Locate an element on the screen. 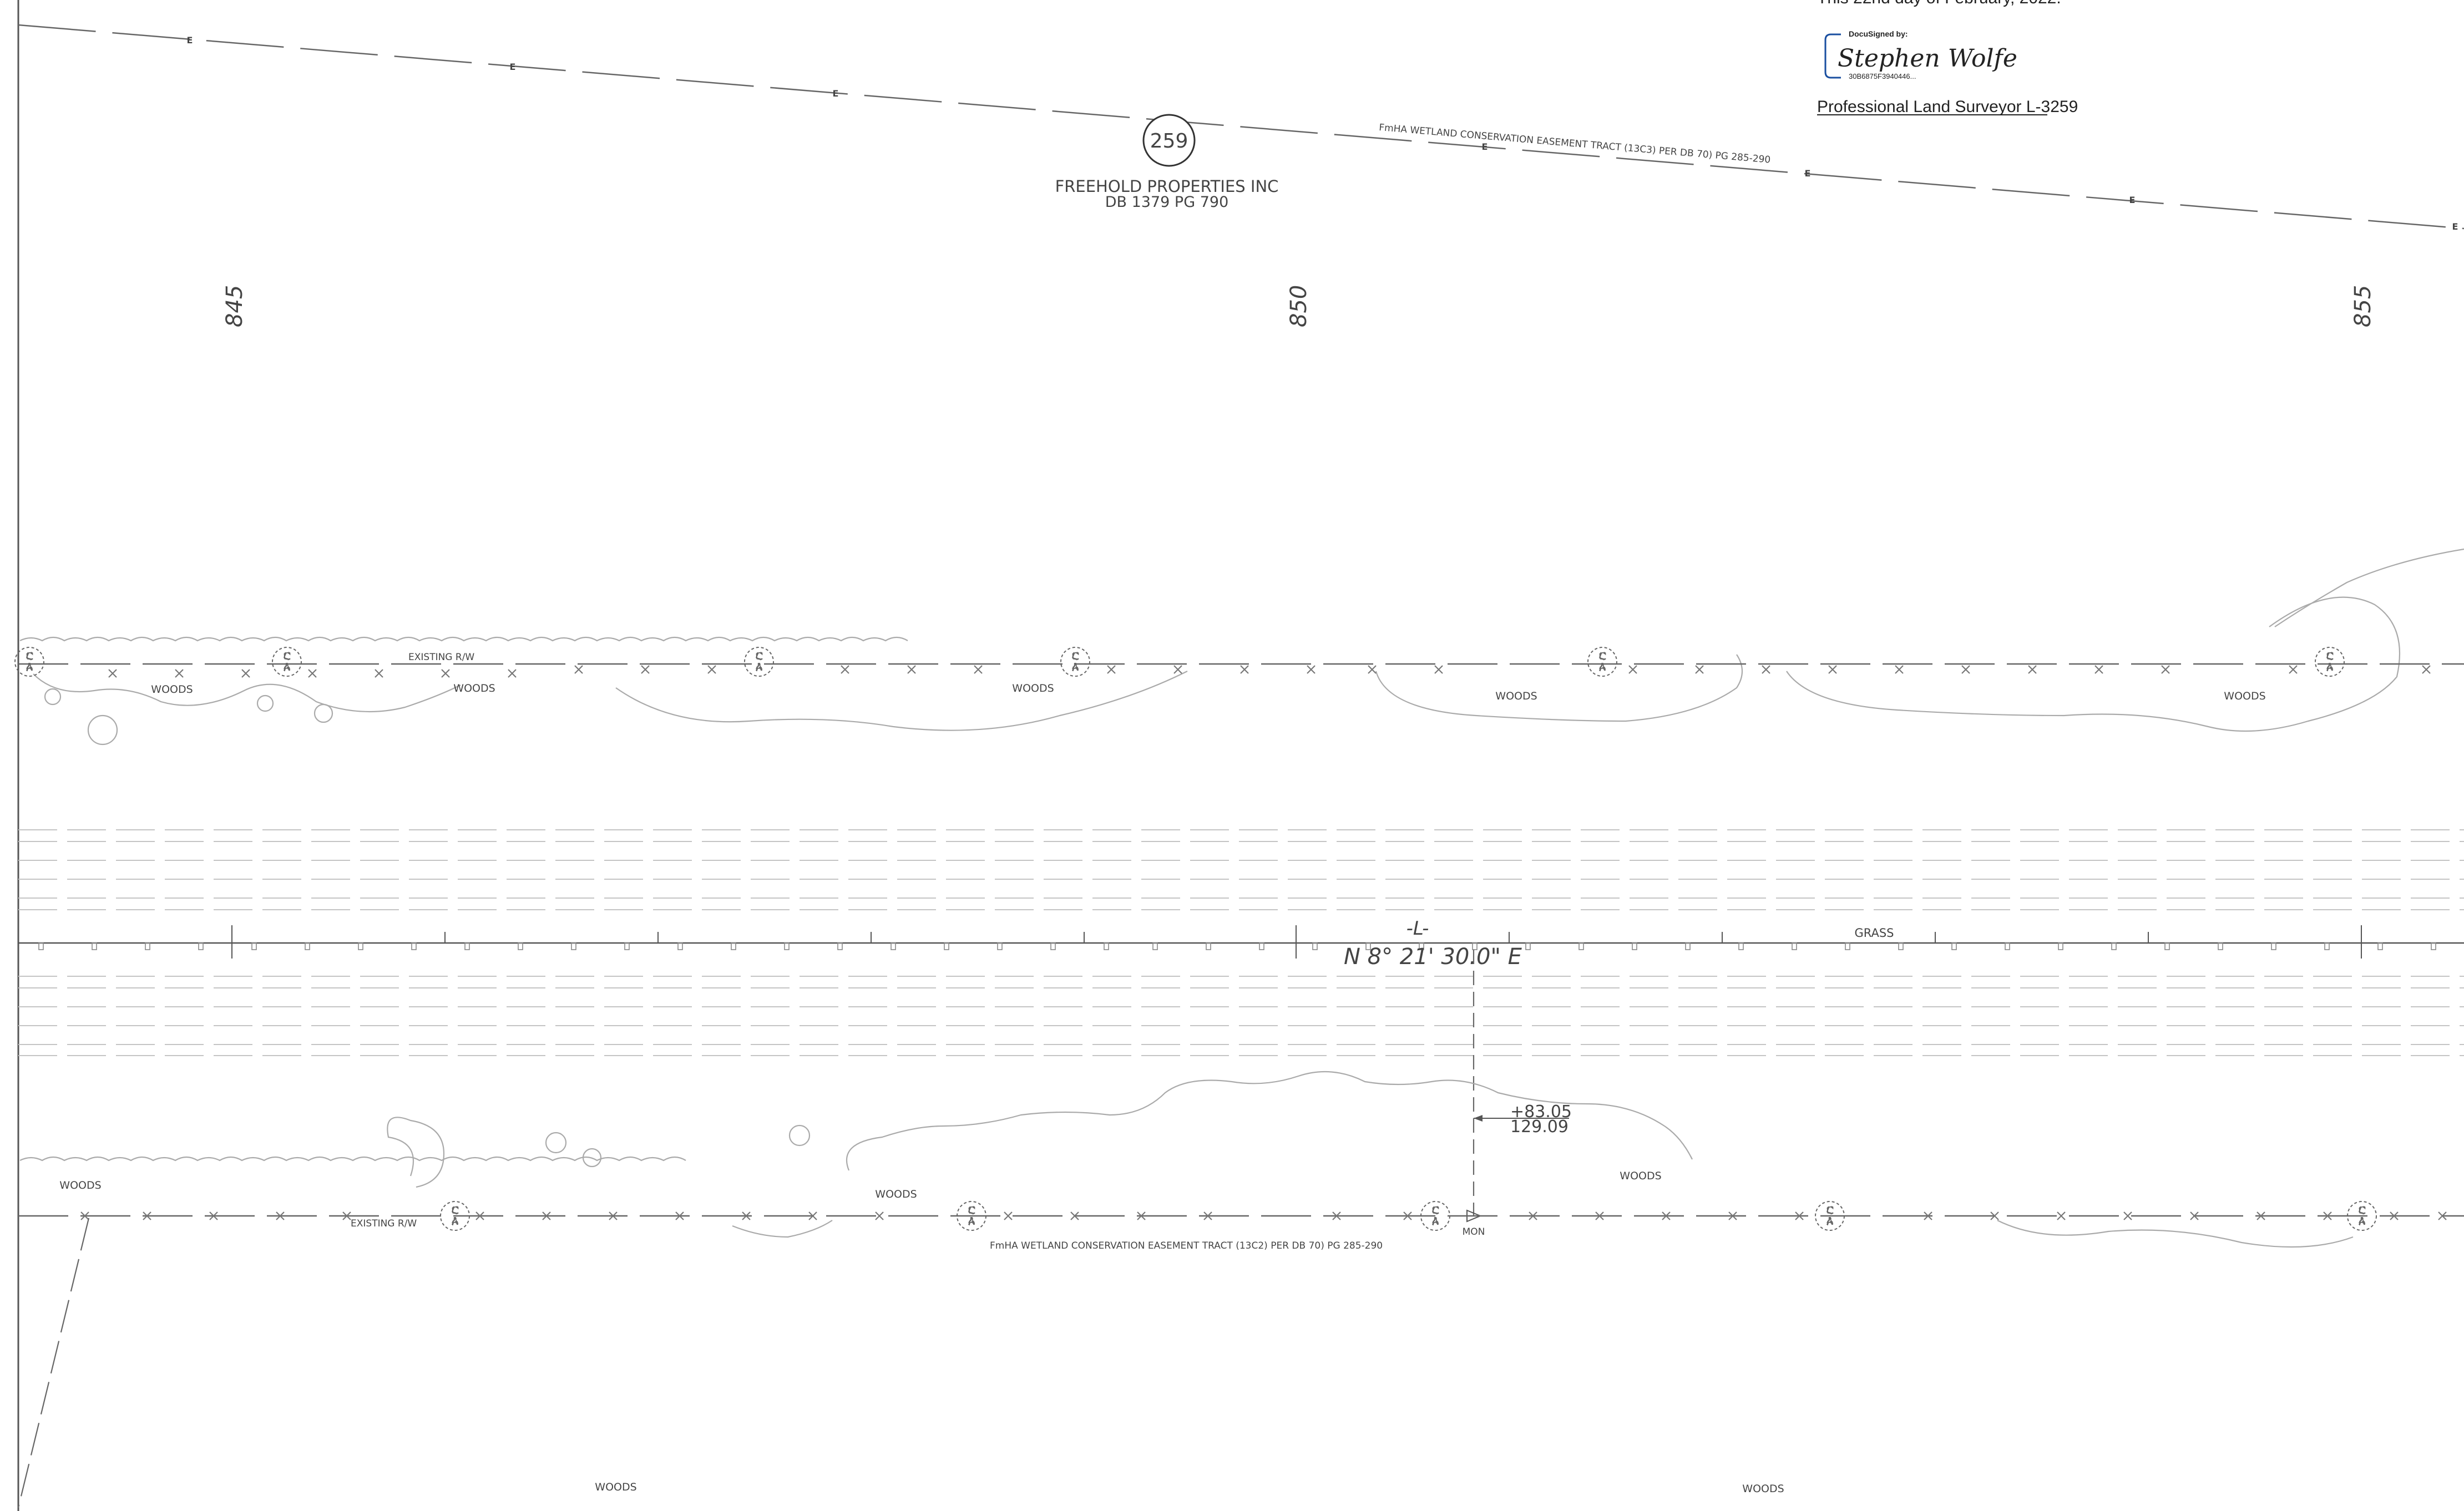  utility-markers: E E E E E E E E is located at coordinates (1322, 133).